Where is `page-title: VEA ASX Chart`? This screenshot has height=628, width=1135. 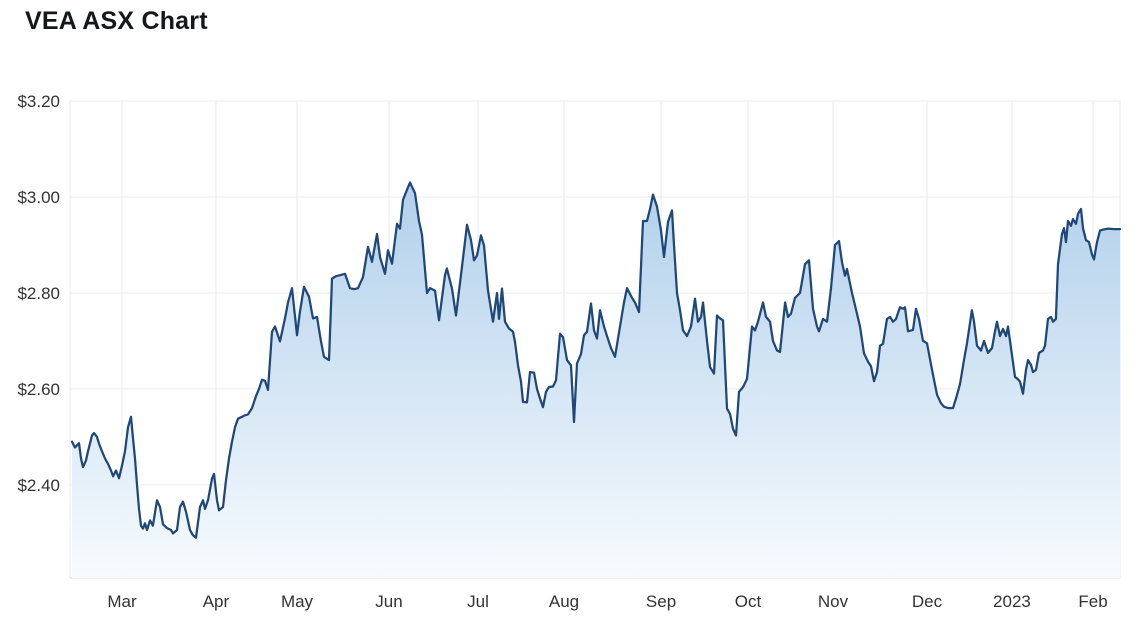 page-title: VEA ASX Chart is located at coordinates (116, 21).